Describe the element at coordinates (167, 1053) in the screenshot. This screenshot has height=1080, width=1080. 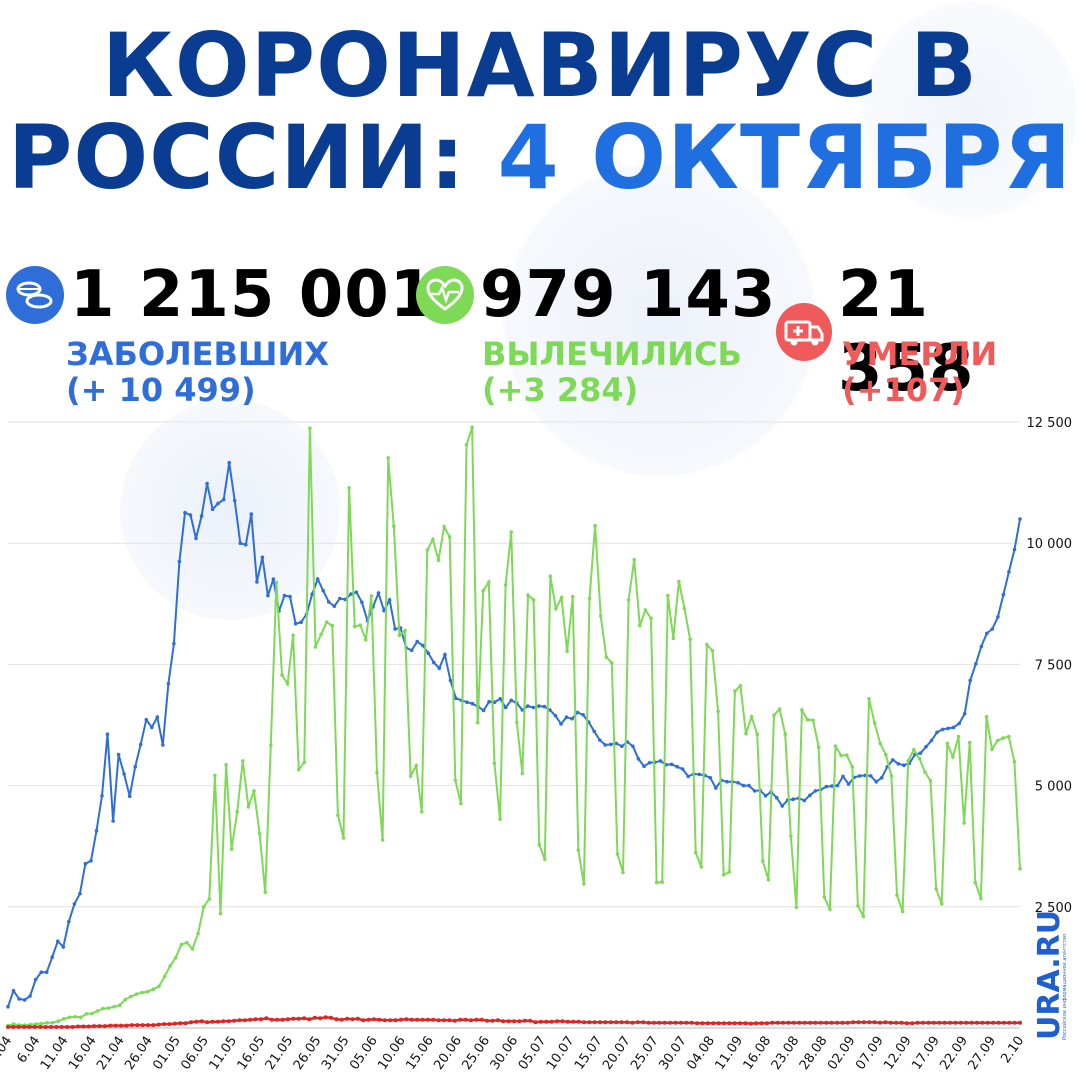
I see `x-tick-label: 01.05` at that location.